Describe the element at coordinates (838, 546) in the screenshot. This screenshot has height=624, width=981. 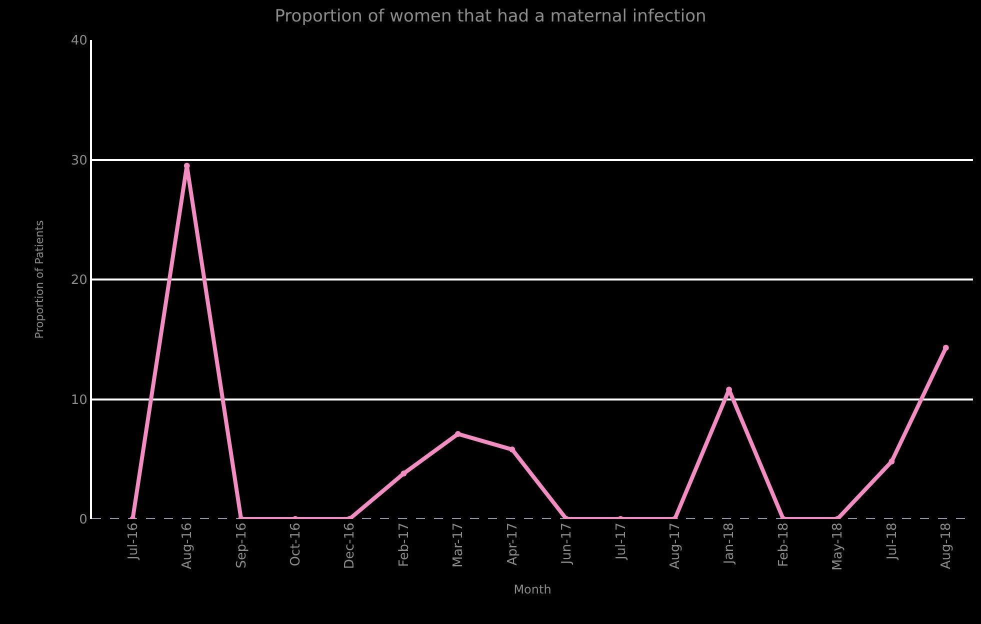
I see `x-tick-label: May-18` at that location.